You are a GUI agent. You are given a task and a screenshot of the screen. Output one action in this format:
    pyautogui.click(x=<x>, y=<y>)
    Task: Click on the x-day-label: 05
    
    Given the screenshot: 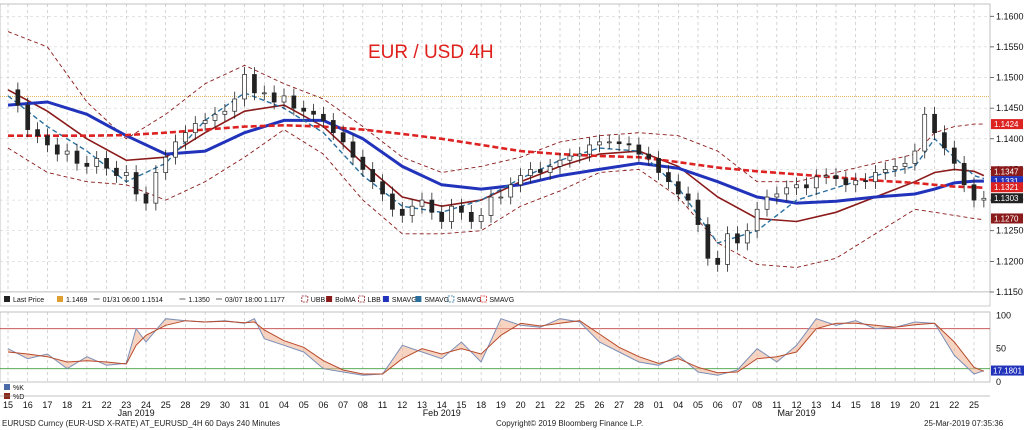 What is the action you would take?
    pyautogui.click(x=304, y=405)
    